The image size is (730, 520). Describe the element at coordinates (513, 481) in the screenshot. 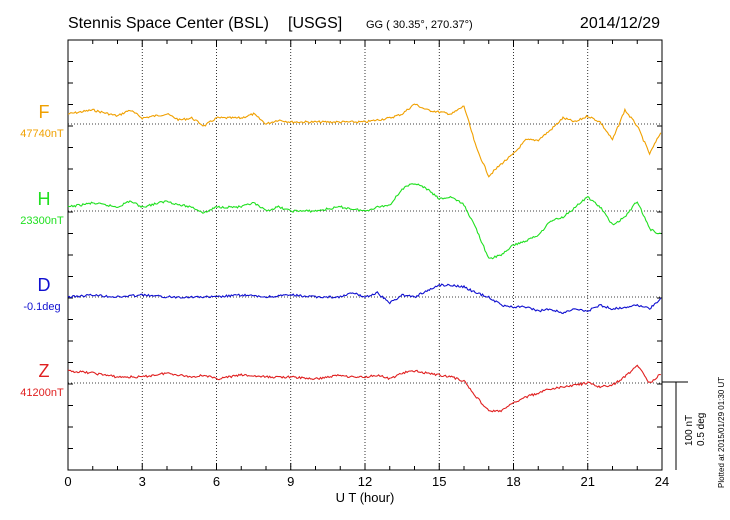

I see `x-tick-label: 18` at that location.